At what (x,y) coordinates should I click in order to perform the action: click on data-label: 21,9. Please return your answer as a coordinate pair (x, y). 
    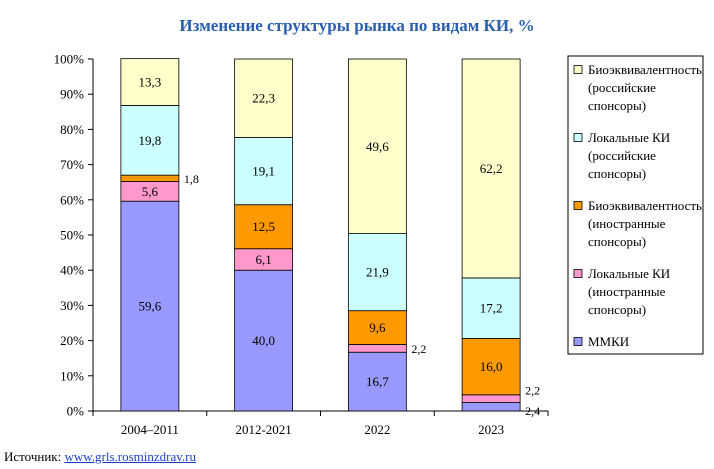
    Looking at the image, I should click on (377, 272).